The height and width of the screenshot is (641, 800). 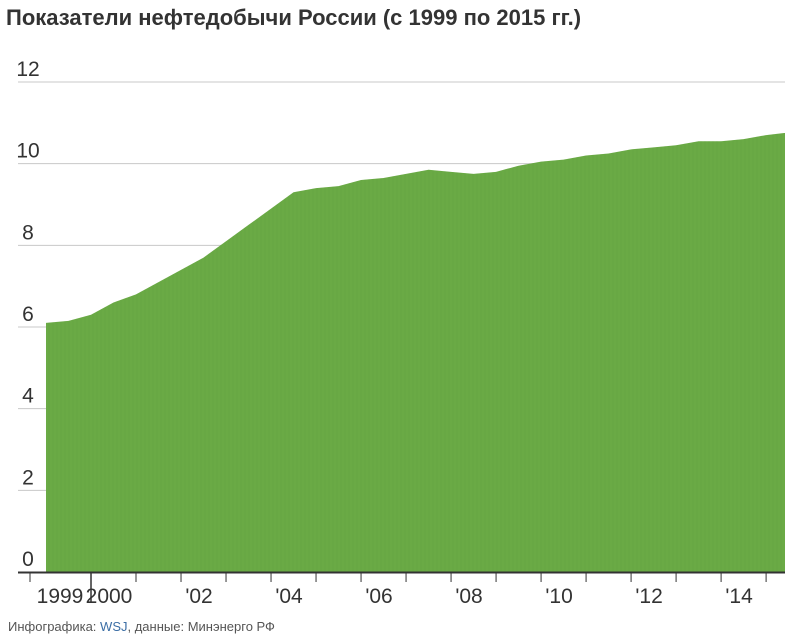 What do you see at coordinates (28, 559) in the screenshot?
I see `y-tick-label: 0` at bounding box center [28, 559].